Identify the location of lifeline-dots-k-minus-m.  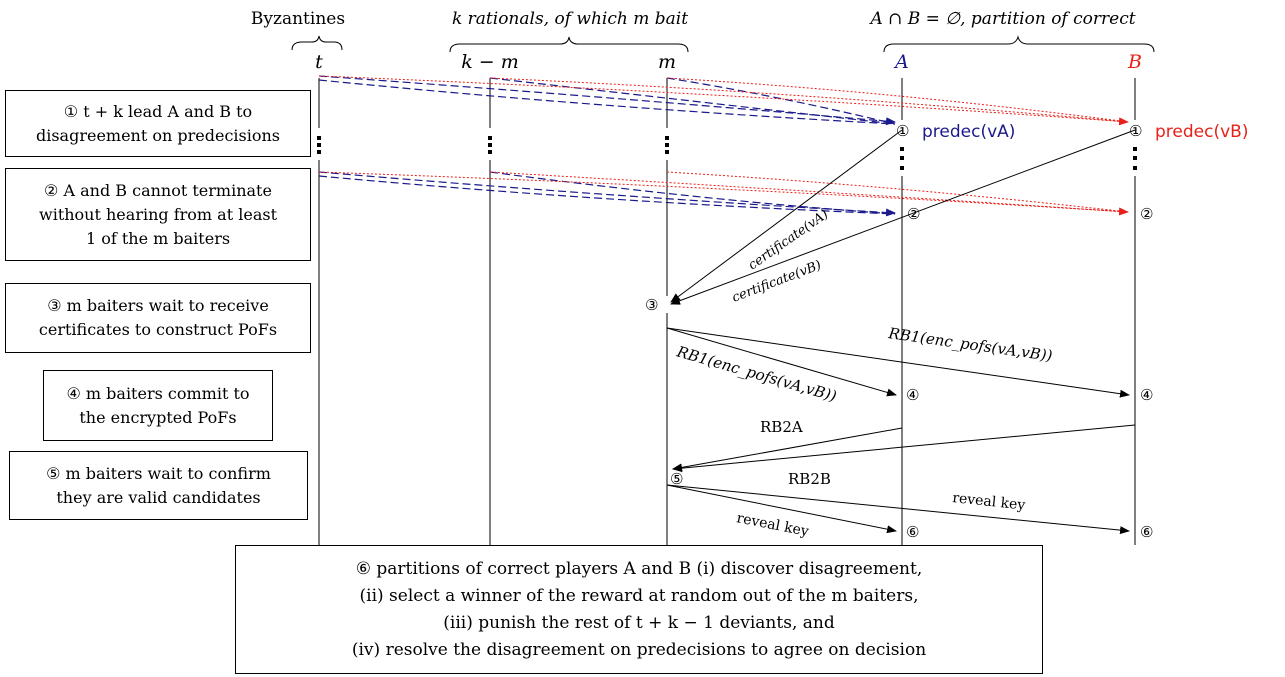
(490, 138).